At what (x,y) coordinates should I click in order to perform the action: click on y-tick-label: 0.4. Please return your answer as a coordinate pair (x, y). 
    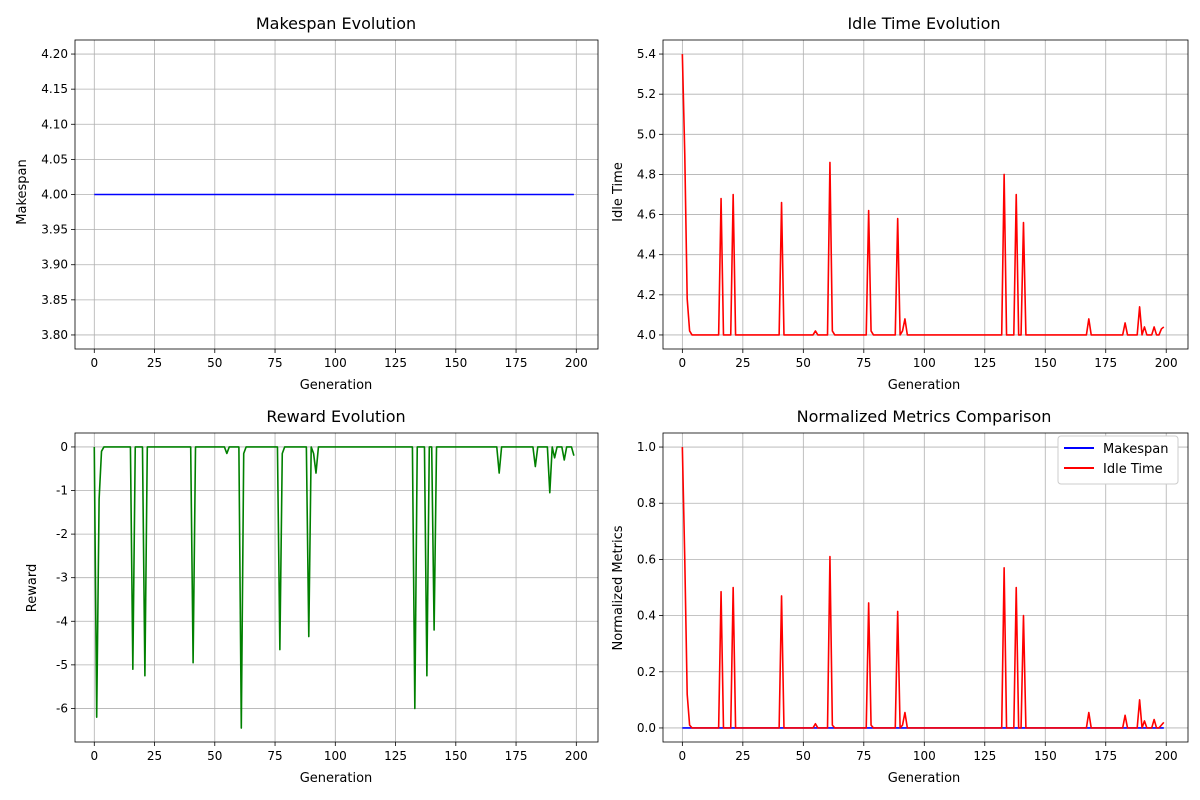
    Looking at the image, I should click on (646, 616).